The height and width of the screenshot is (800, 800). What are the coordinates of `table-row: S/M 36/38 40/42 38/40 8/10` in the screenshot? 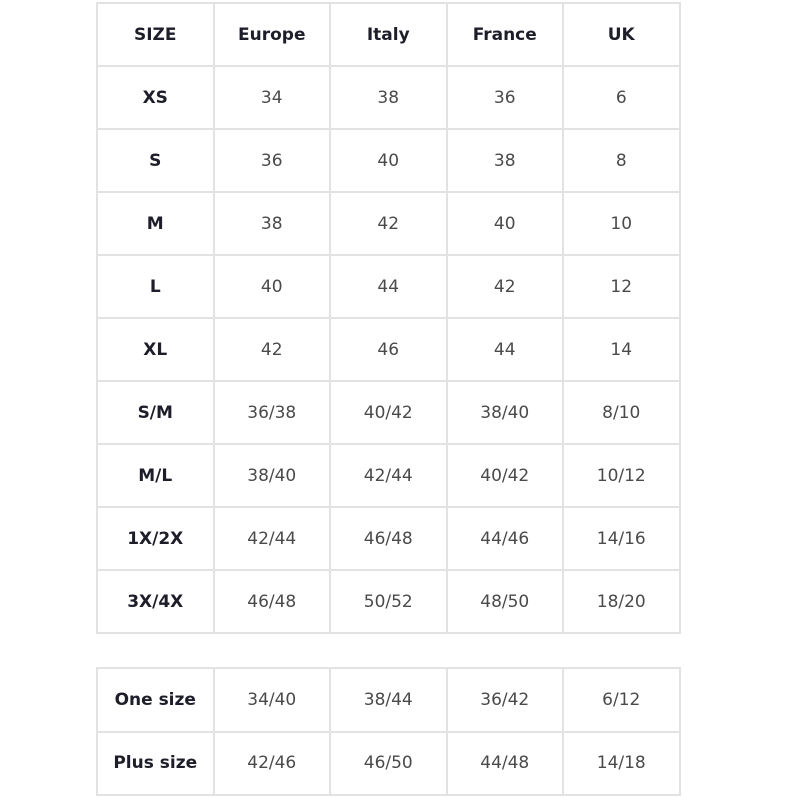 It's located at (388, 412).